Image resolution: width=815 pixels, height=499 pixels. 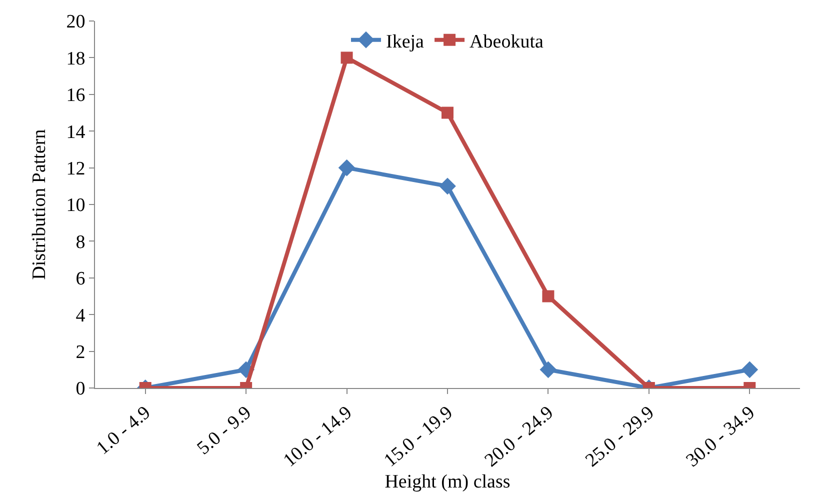 I want to click on y-tick-label: 4, so click(x=81, y=315).